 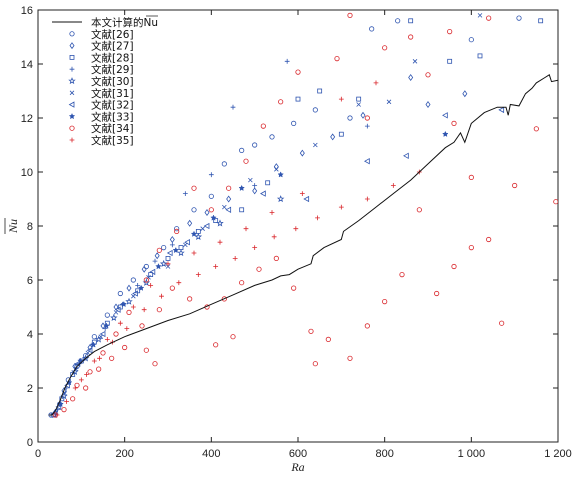 I want to click on y-axis-title-group: Nu, so click(x=12, y=226).